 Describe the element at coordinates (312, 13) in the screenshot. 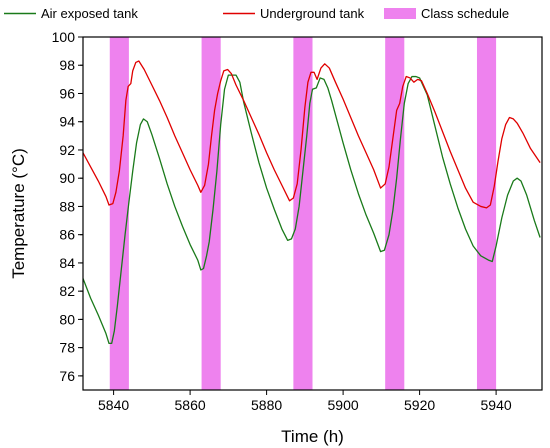

I see `legend-label: Underground tank` at that location.